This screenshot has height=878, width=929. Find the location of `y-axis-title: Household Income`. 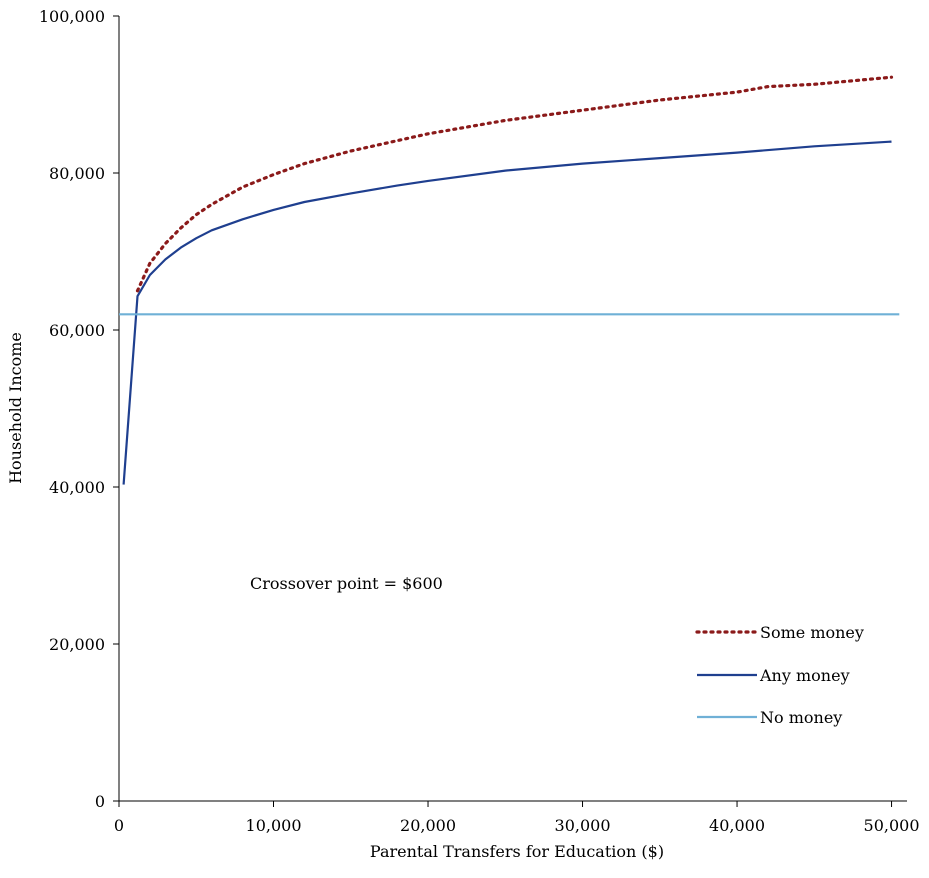

y-axis-title: Household Income is located at coordinates (15, 408).